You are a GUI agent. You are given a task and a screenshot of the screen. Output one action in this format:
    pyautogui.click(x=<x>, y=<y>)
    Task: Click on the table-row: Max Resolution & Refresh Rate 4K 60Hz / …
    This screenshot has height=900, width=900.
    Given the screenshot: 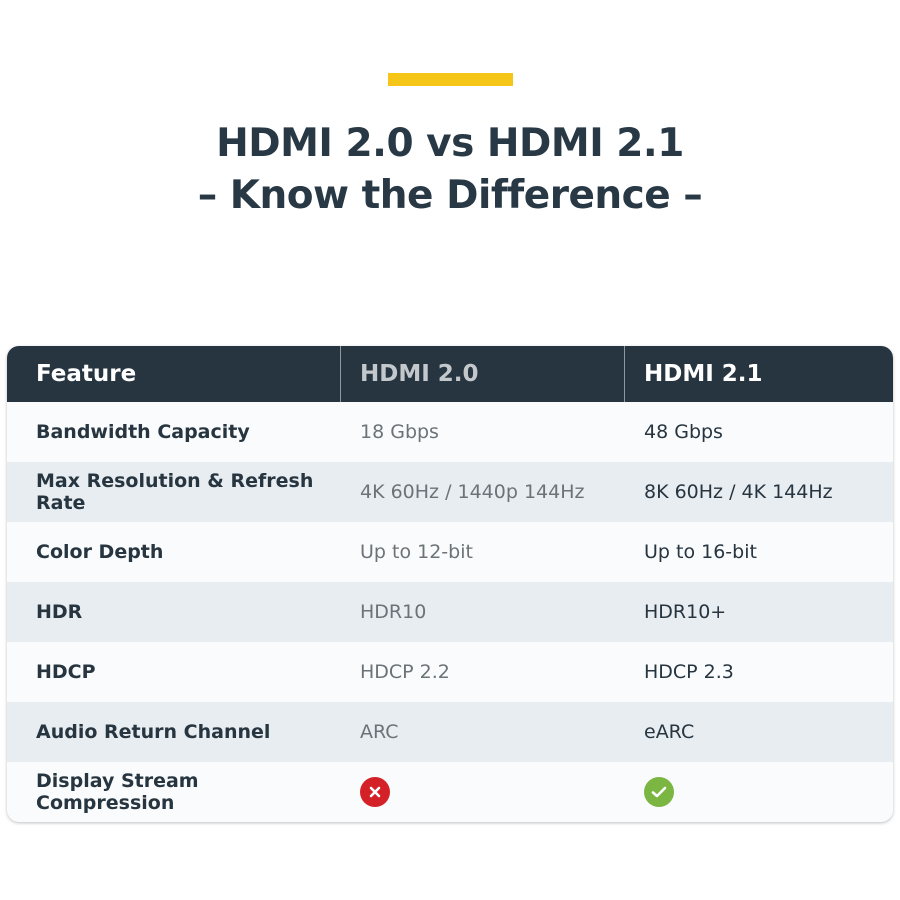 What is the action you would take?
    pyautogui.click(x=450, y=492)
    